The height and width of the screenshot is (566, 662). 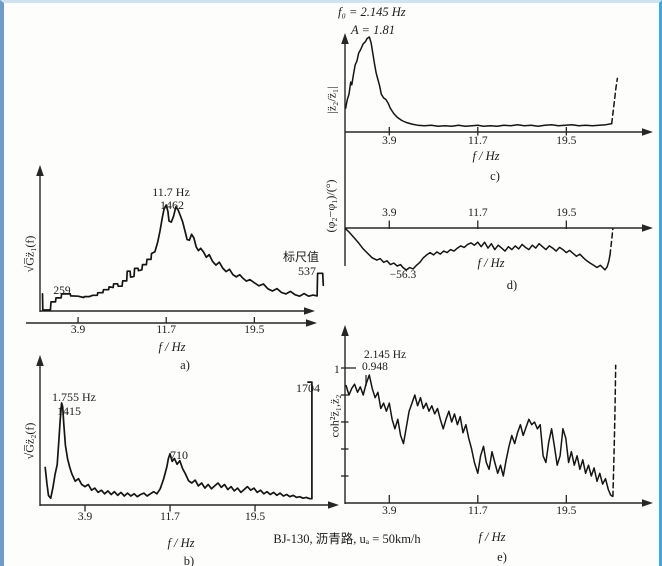 I want to click on d-x-axis-arrow-icon, so click(x=647, y=228).